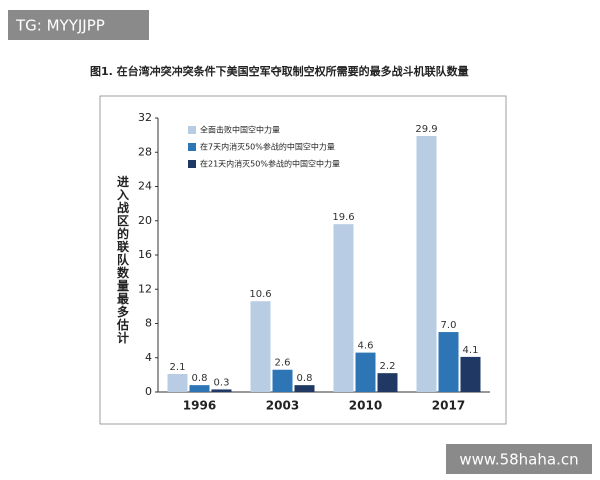 This screenshot has width=600, height=480. What do you see at coordinates (148, 323) in the screenshot?
I see `y-tick-label: 8` at bounding box center [148, 323].